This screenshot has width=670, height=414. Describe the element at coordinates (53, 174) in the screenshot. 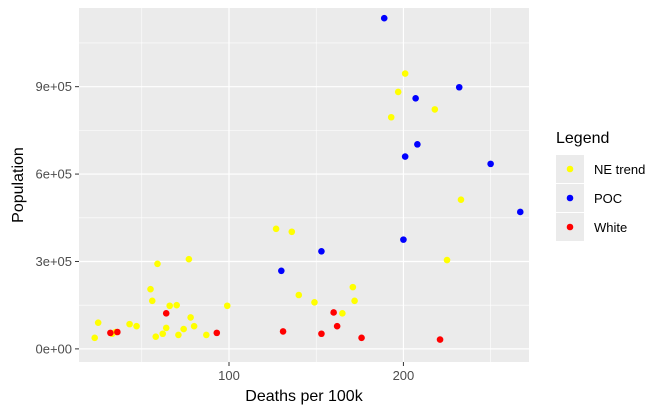

I see `y-tick-label: 6e+05` at that location.